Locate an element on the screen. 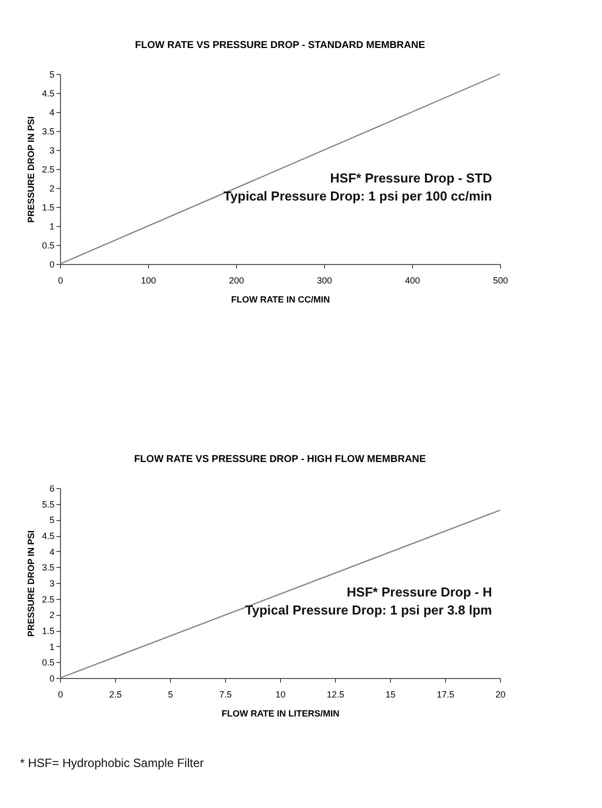  x-tick-label: 200 is located at coordinates (236, 281).